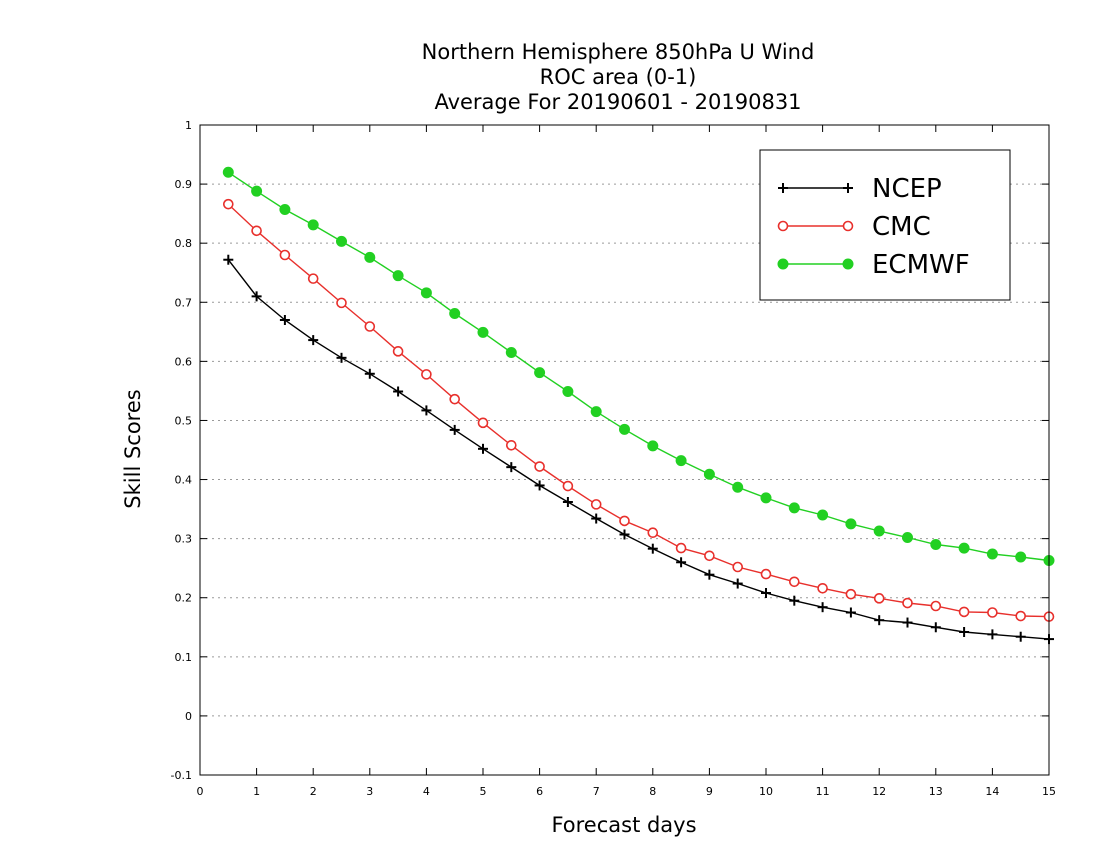 The image size is (1100, 850). I want to click on x-tick-label: 8, so click(652, 791).